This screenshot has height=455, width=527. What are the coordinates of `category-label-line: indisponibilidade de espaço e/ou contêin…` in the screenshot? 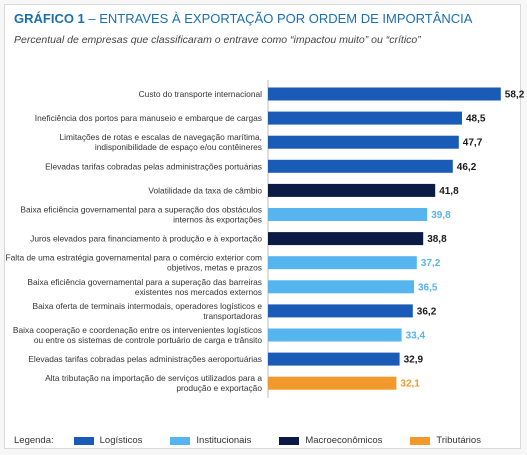 It's located at (178, 147).